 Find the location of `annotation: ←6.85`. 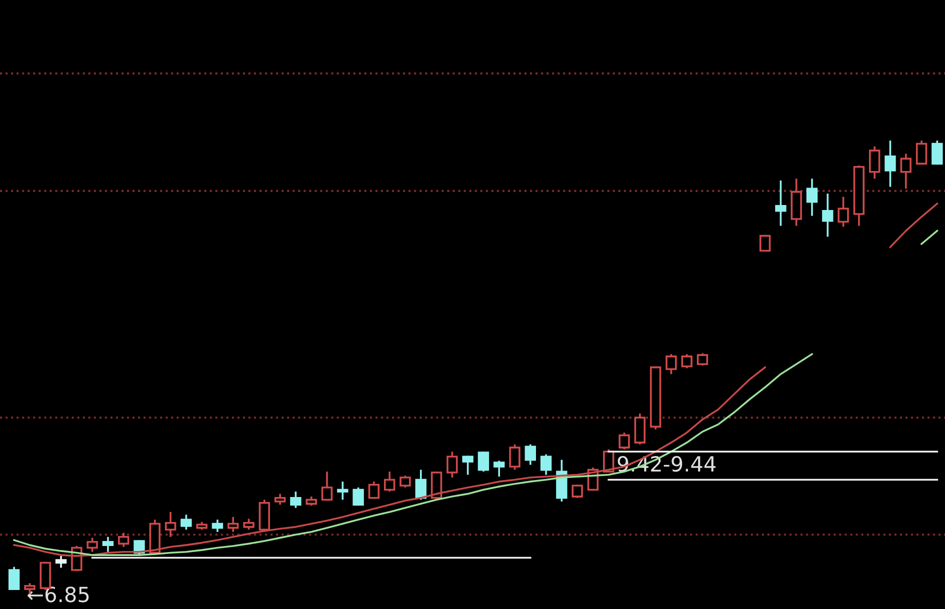

annotation: ←6.85 is located at coordinates (58, 594).